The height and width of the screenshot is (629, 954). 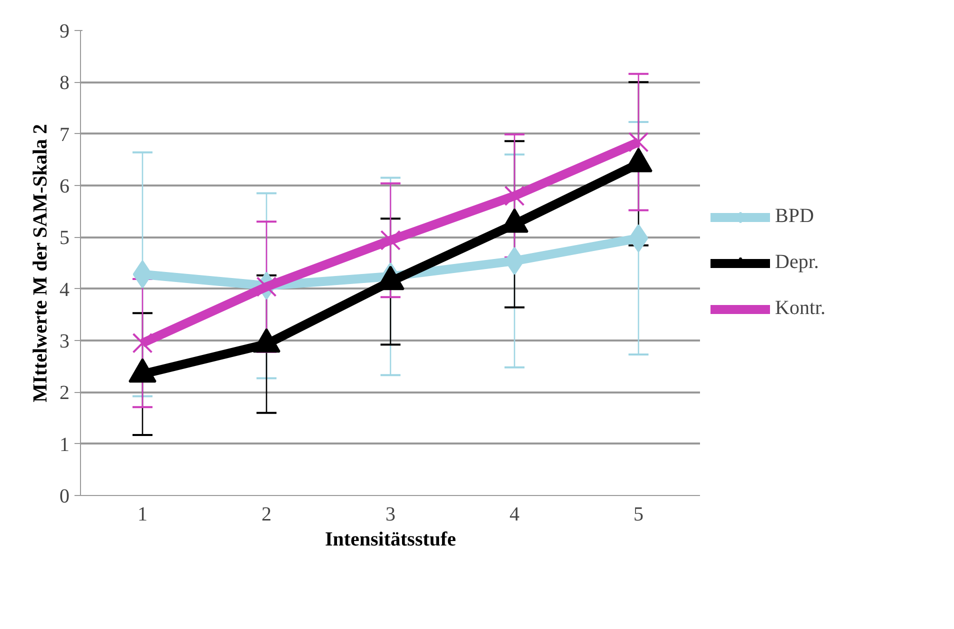 I want to click on x-tick-label: 2, so click(x=267, y=515).